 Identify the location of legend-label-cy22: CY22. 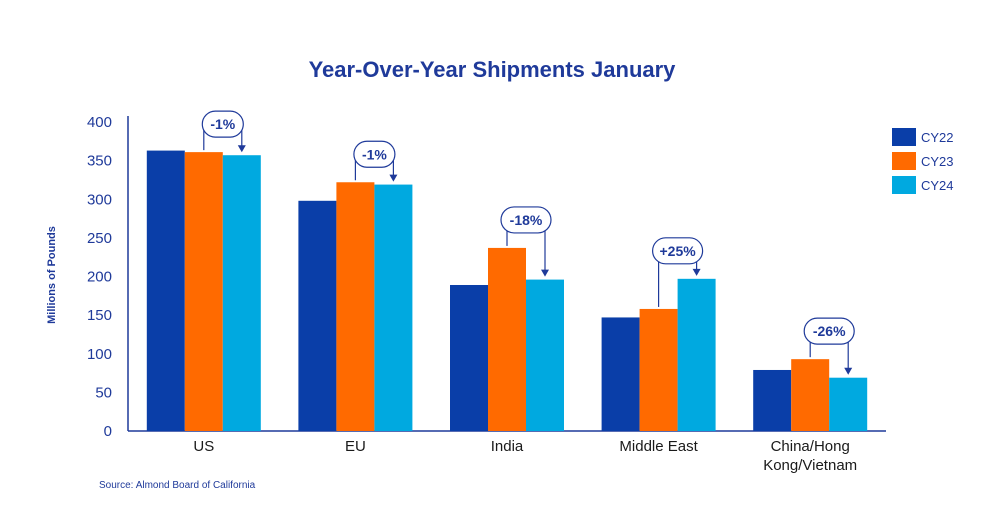
(937, 137).